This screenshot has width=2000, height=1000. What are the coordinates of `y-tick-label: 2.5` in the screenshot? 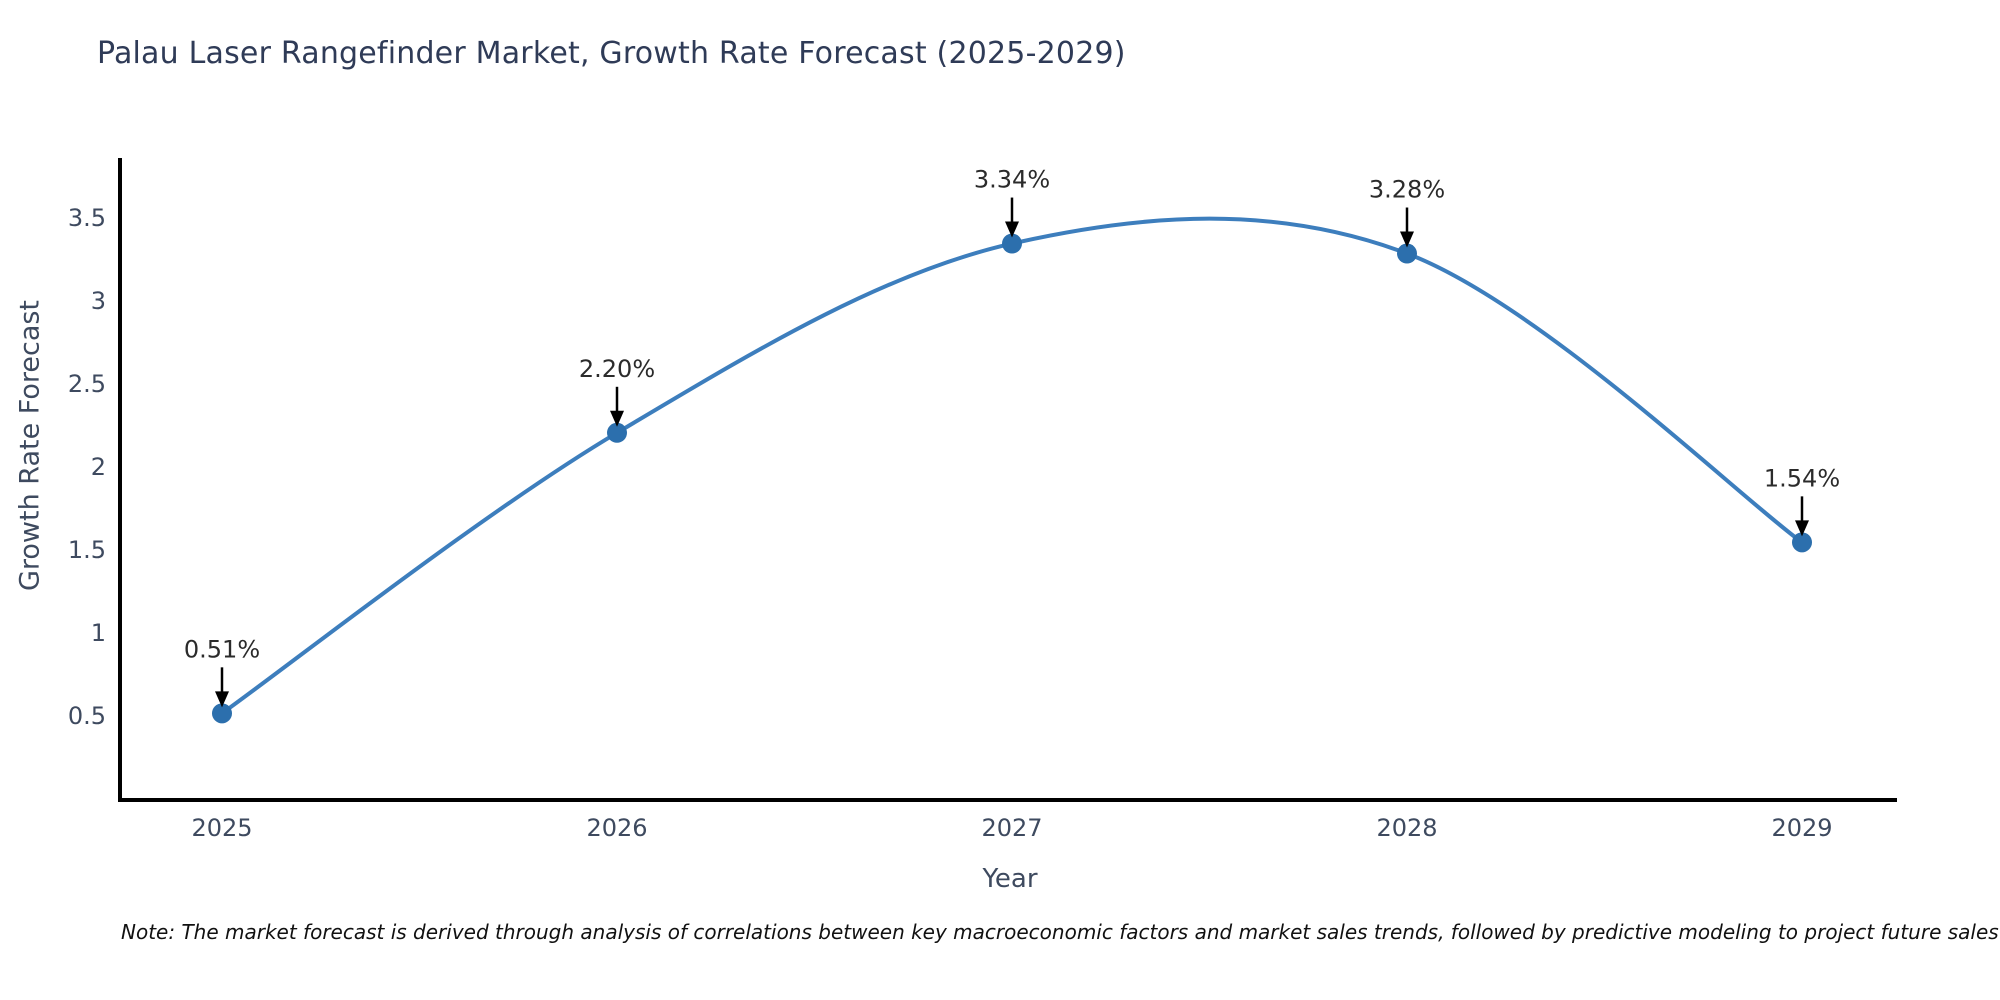 It's located at (87, 384).